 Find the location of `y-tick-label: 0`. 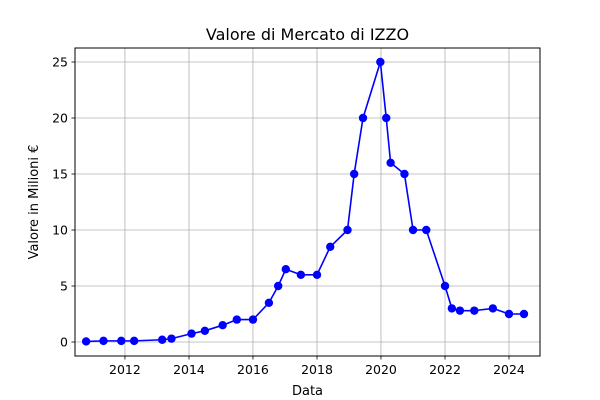

y-tick-label: 0 is located at coordinates (64, 342).